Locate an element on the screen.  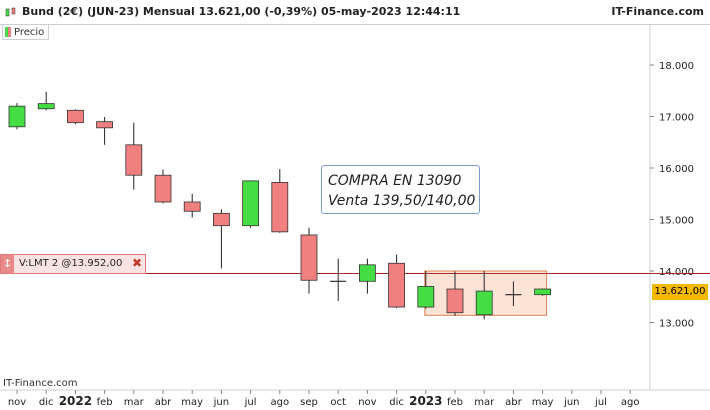
x-tick-label: 2023 is located at coordinates (425, 401).